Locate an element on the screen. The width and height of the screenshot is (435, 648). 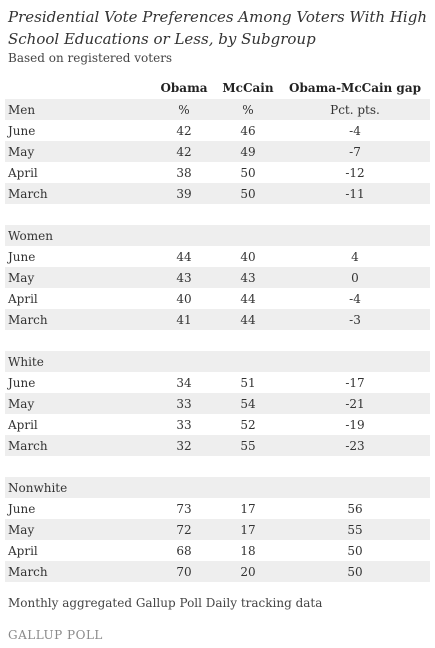
table-row: June 73 17 56 is located at coordinates (217, 508).